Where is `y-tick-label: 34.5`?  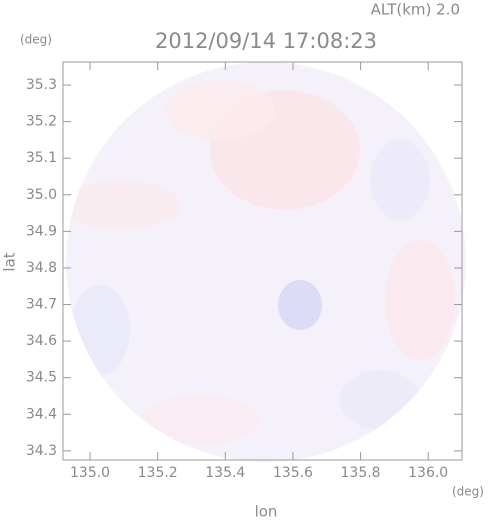
y-tick-label: 34.5 is located at coordinates (41, 378).